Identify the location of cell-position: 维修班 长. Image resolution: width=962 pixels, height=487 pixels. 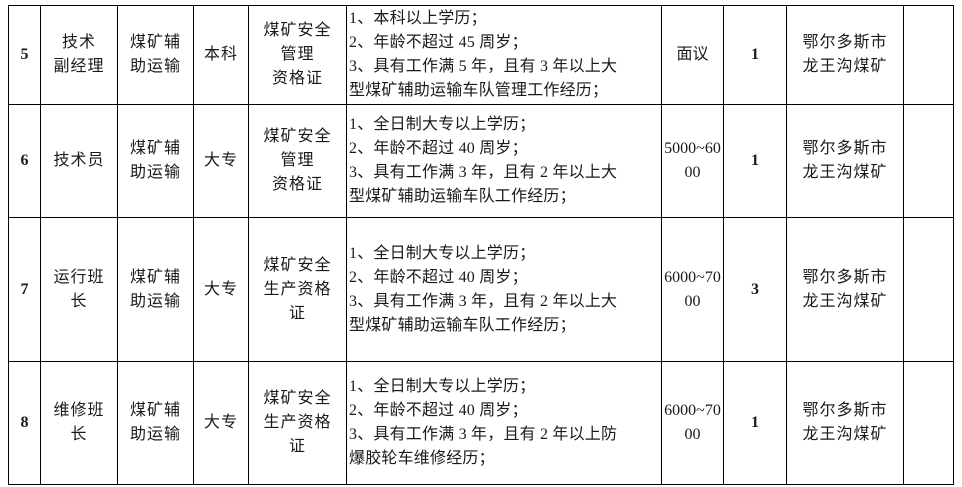
(79, 423).